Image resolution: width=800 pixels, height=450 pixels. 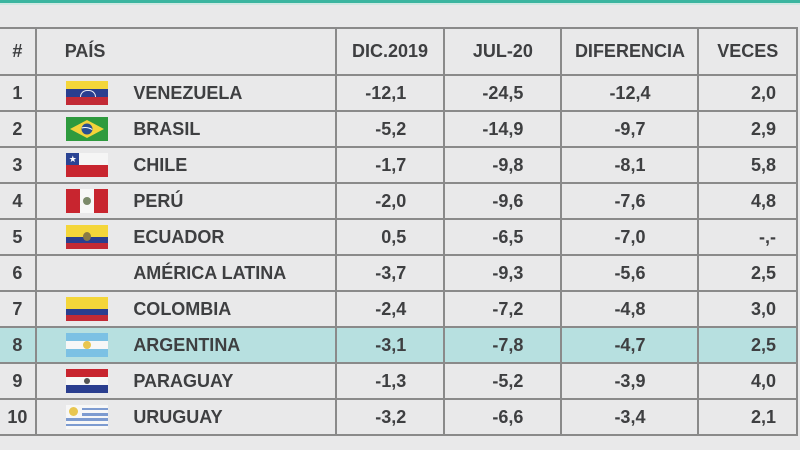 I want to click on brazil-flag-icon, so click(x=86, y=129).